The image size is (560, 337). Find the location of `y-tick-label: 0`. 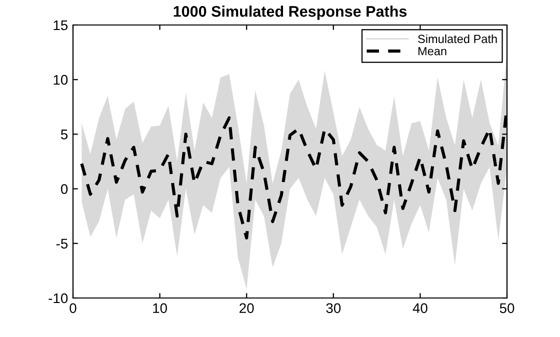

y-tick-label: 0 is located at coordinates (64, 189).